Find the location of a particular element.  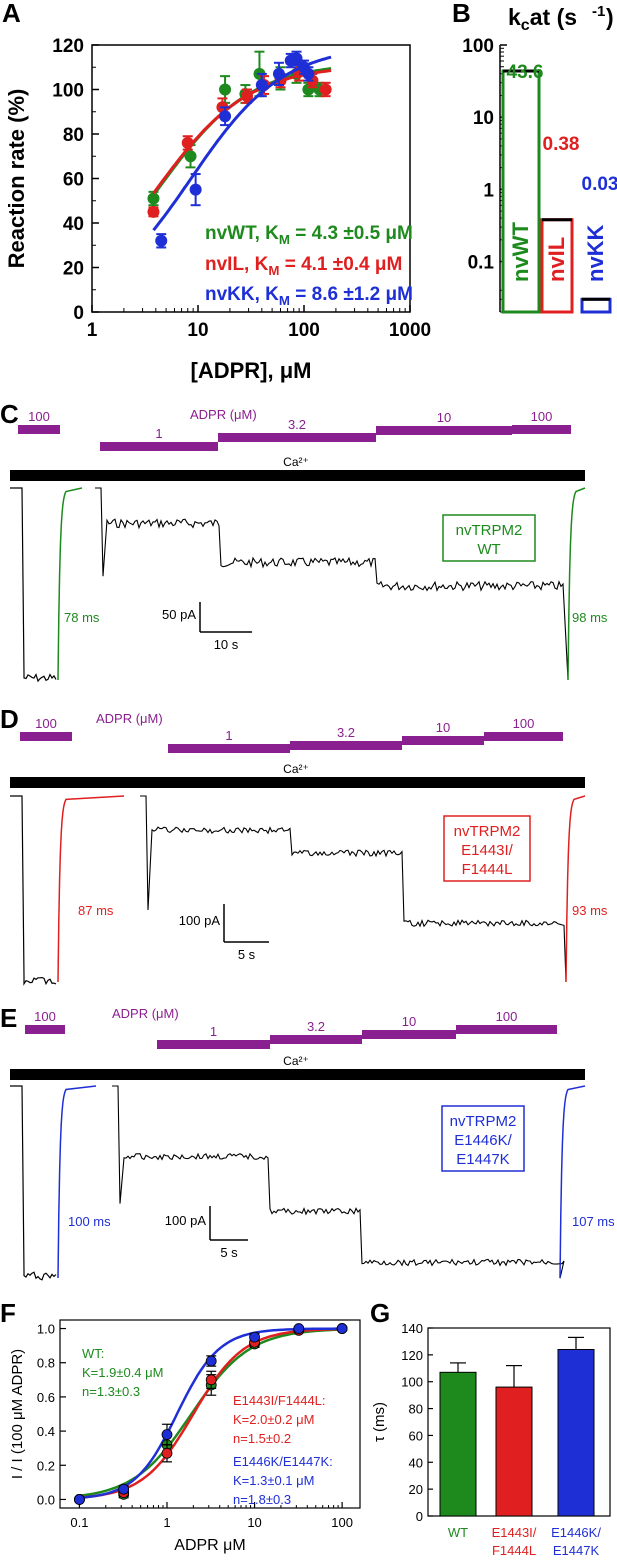

annotation-kk: K=1.3±0.1 μM is located at coordinates (273, 1480).